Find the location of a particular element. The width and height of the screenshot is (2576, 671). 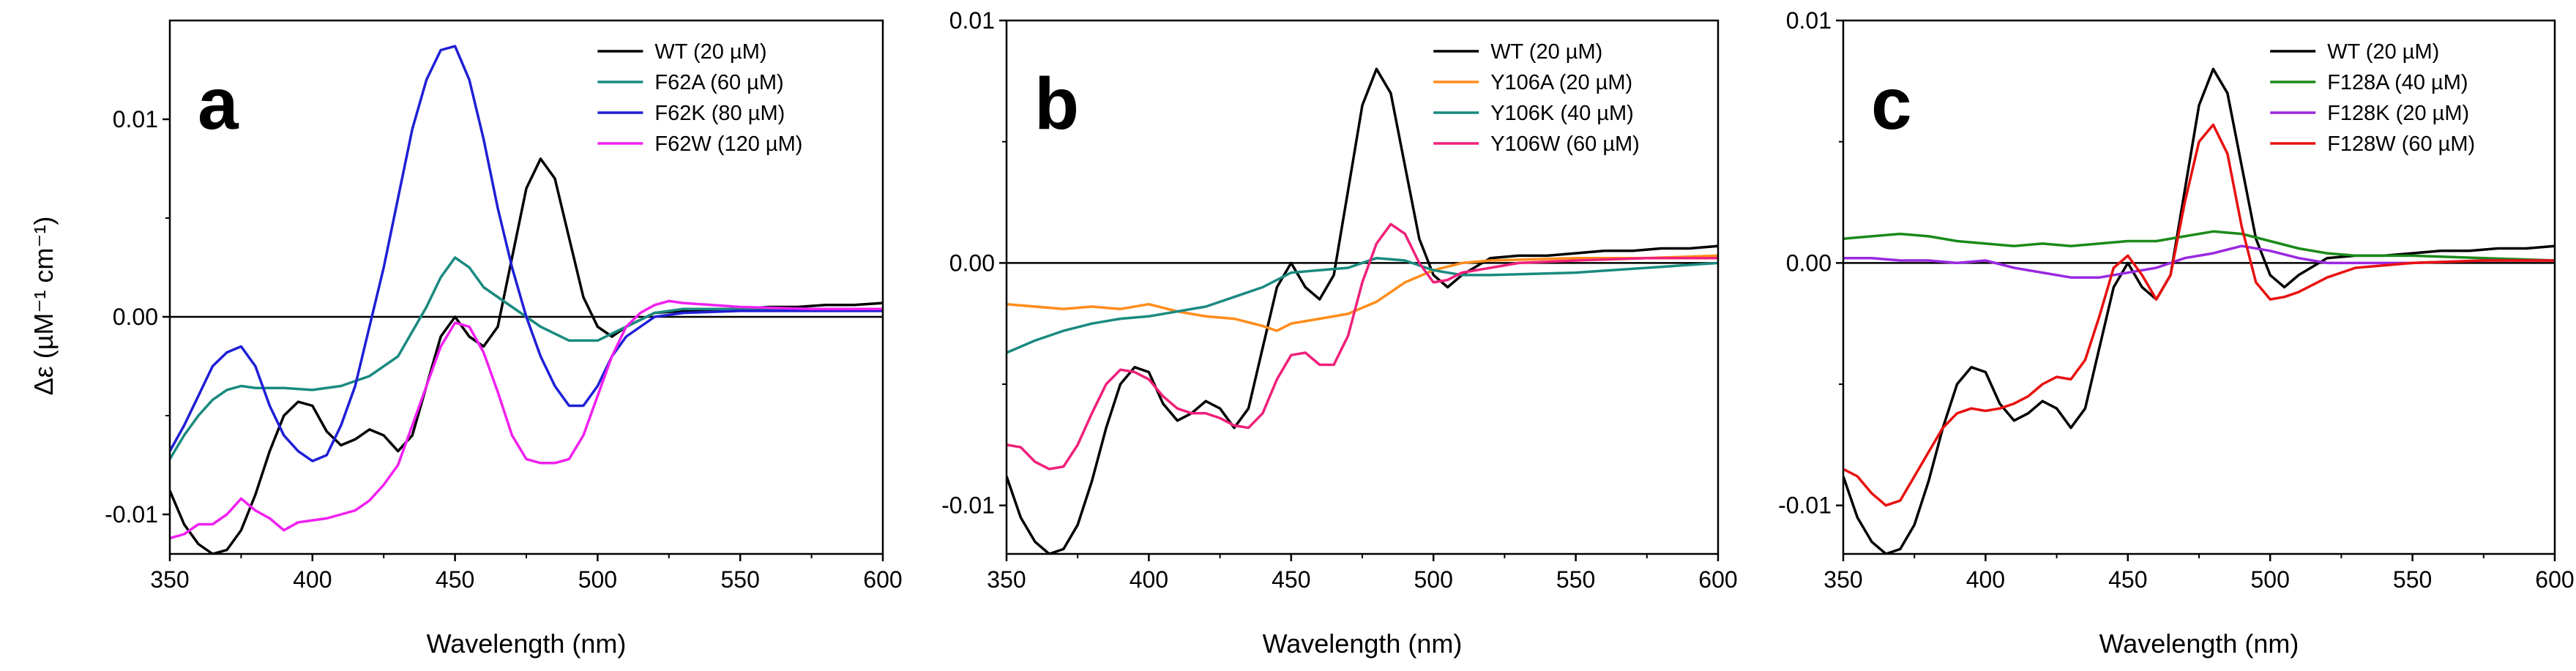

y-axis-label-text: Δε (µM⁻¹ cm⁻¹) is located at coordinates (44, 306).